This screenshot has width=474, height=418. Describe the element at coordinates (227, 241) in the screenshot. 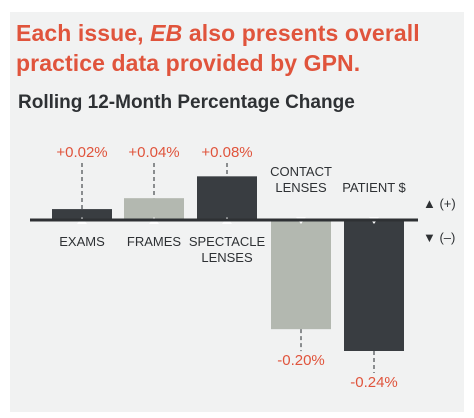

I see `category-label: SPECTACLE` at that location.